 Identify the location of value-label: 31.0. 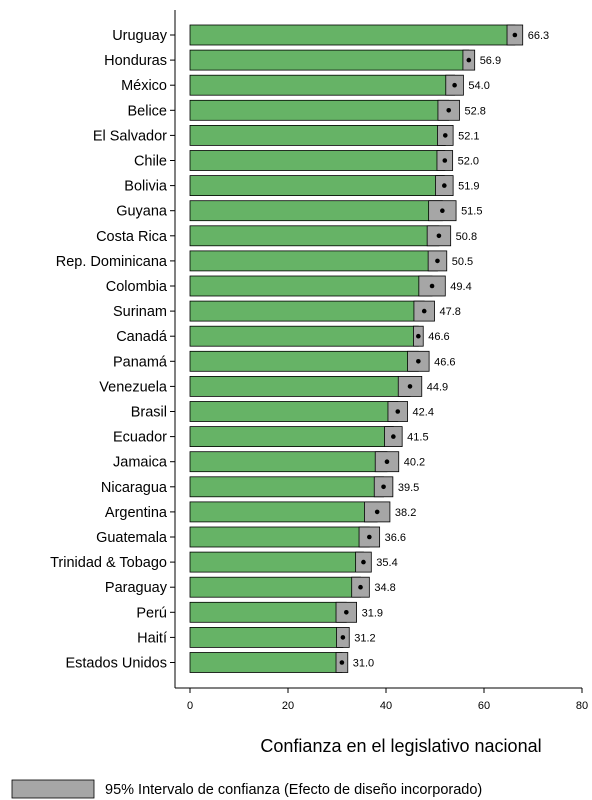
(363, 664).